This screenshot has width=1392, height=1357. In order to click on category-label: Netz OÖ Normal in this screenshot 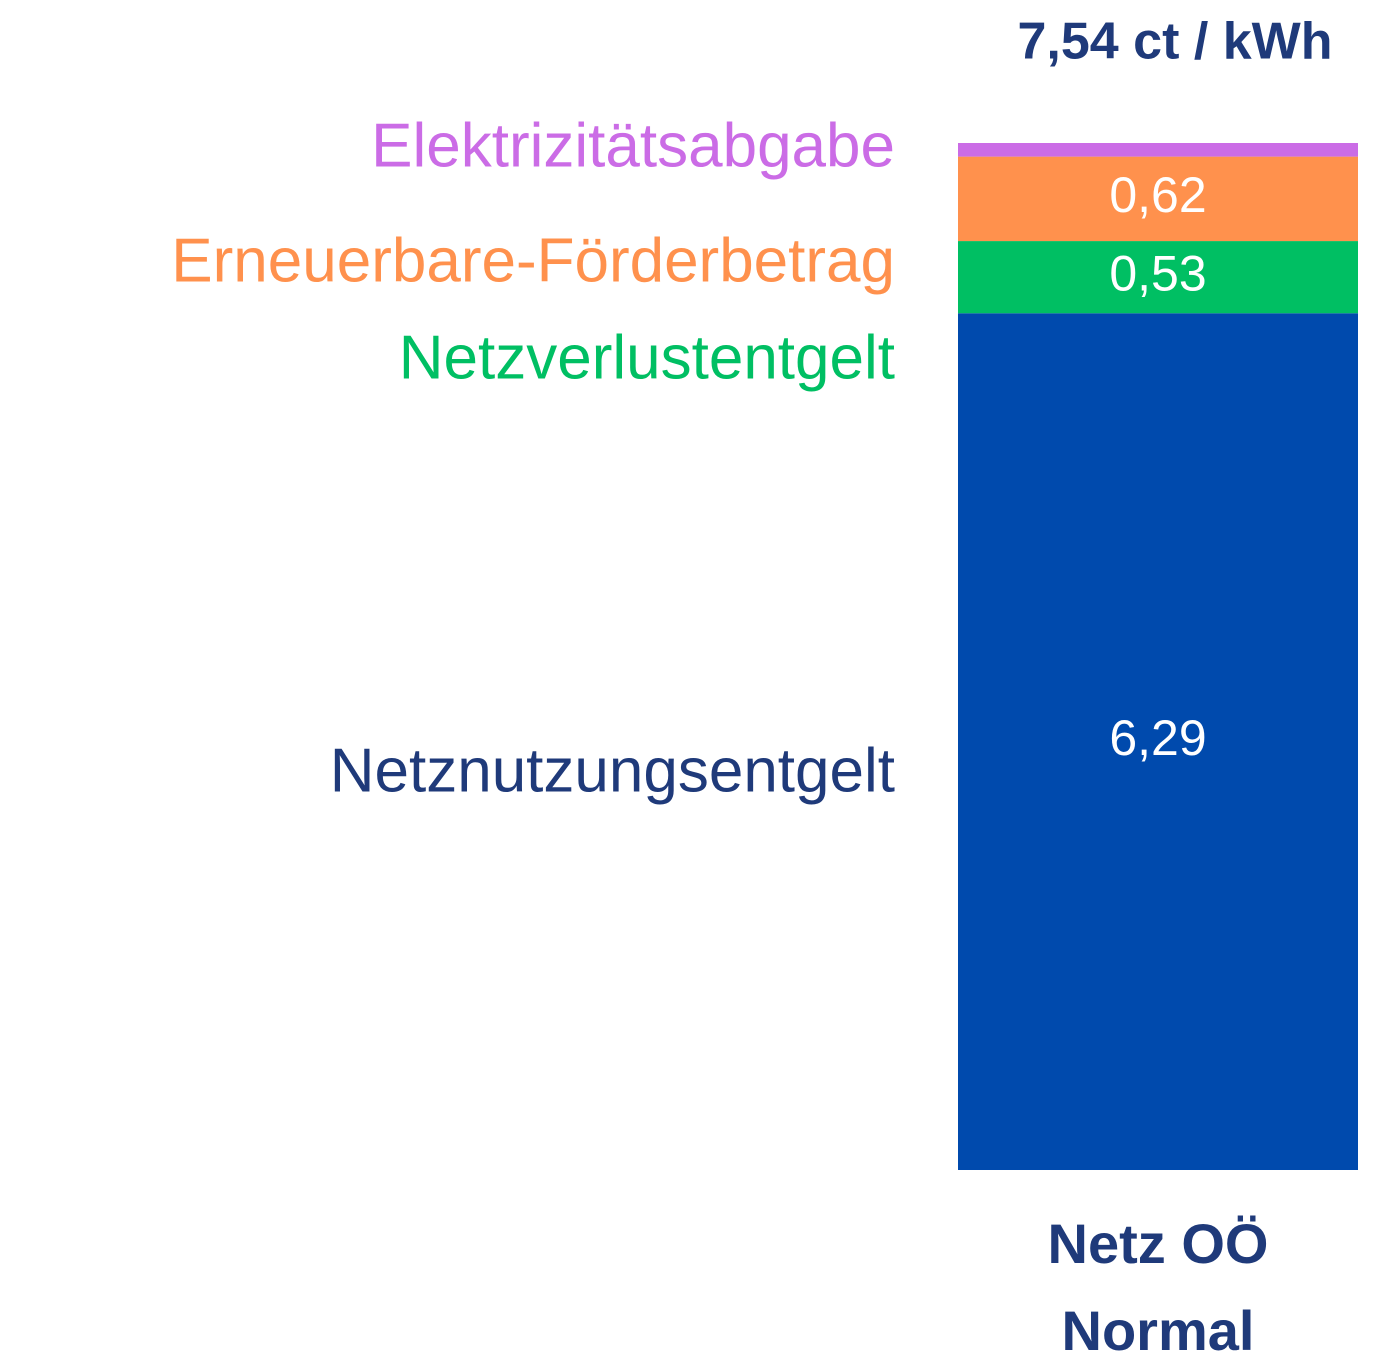, I will do `click(1158, 1284)`.